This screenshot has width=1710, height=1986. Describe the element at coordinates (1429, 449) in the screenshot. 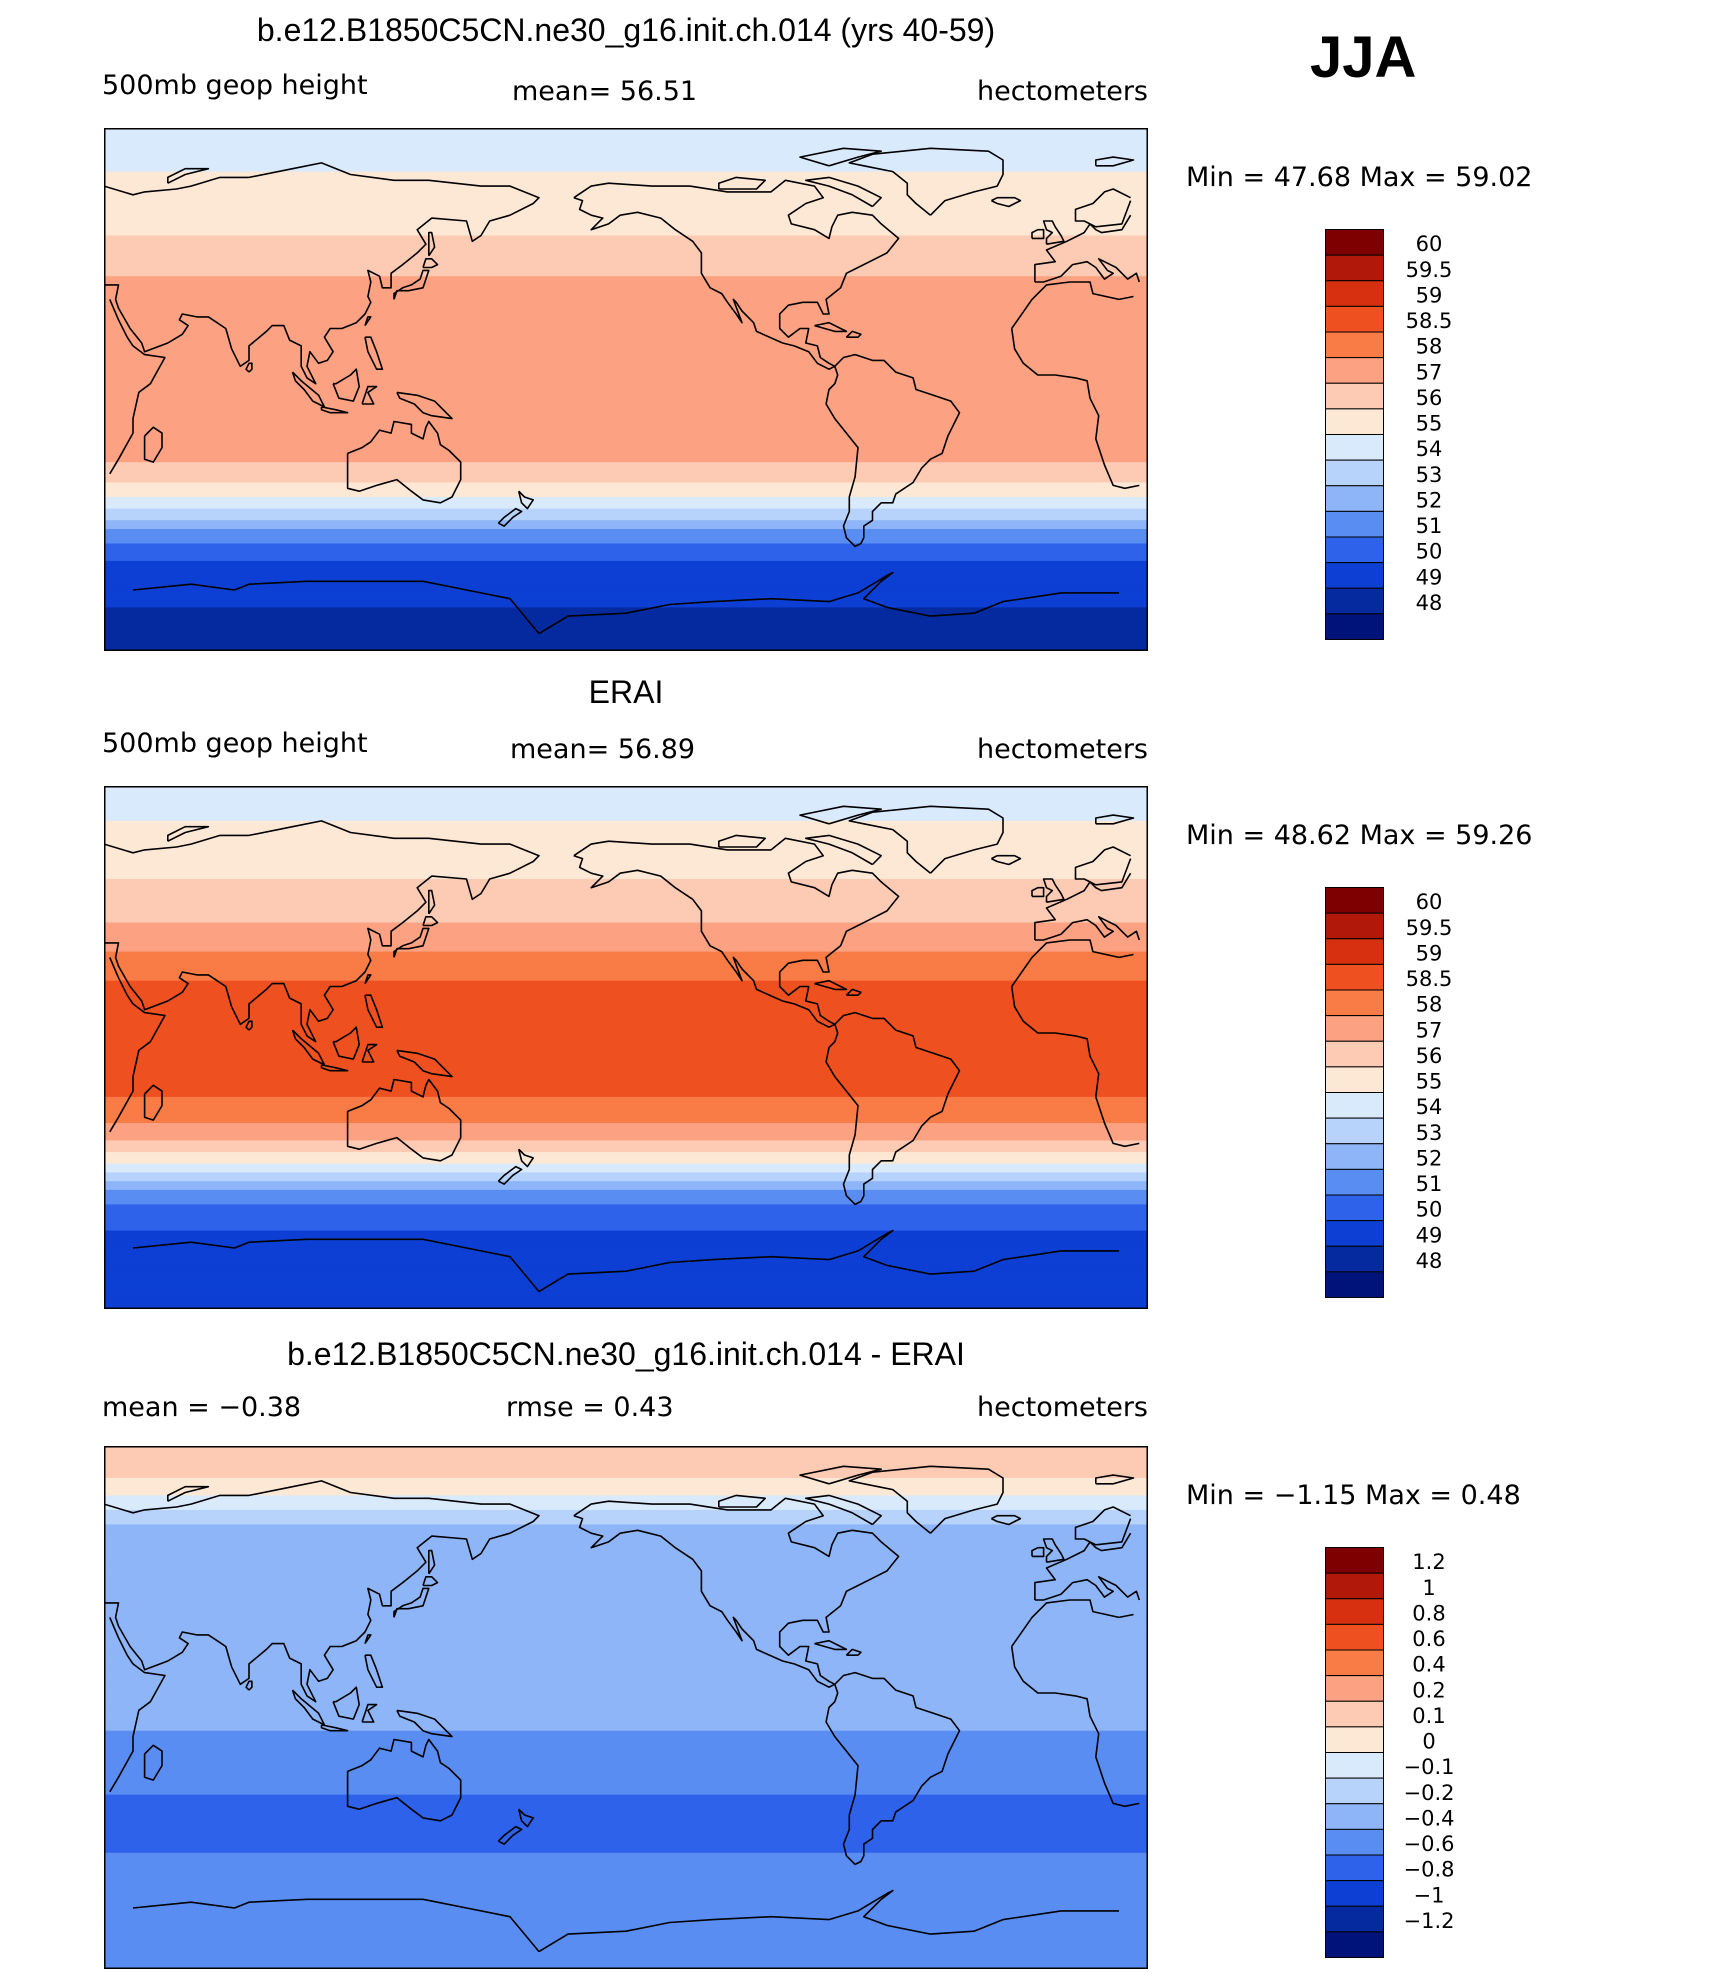

I see `colorbar-tick-label: 54` at that location.